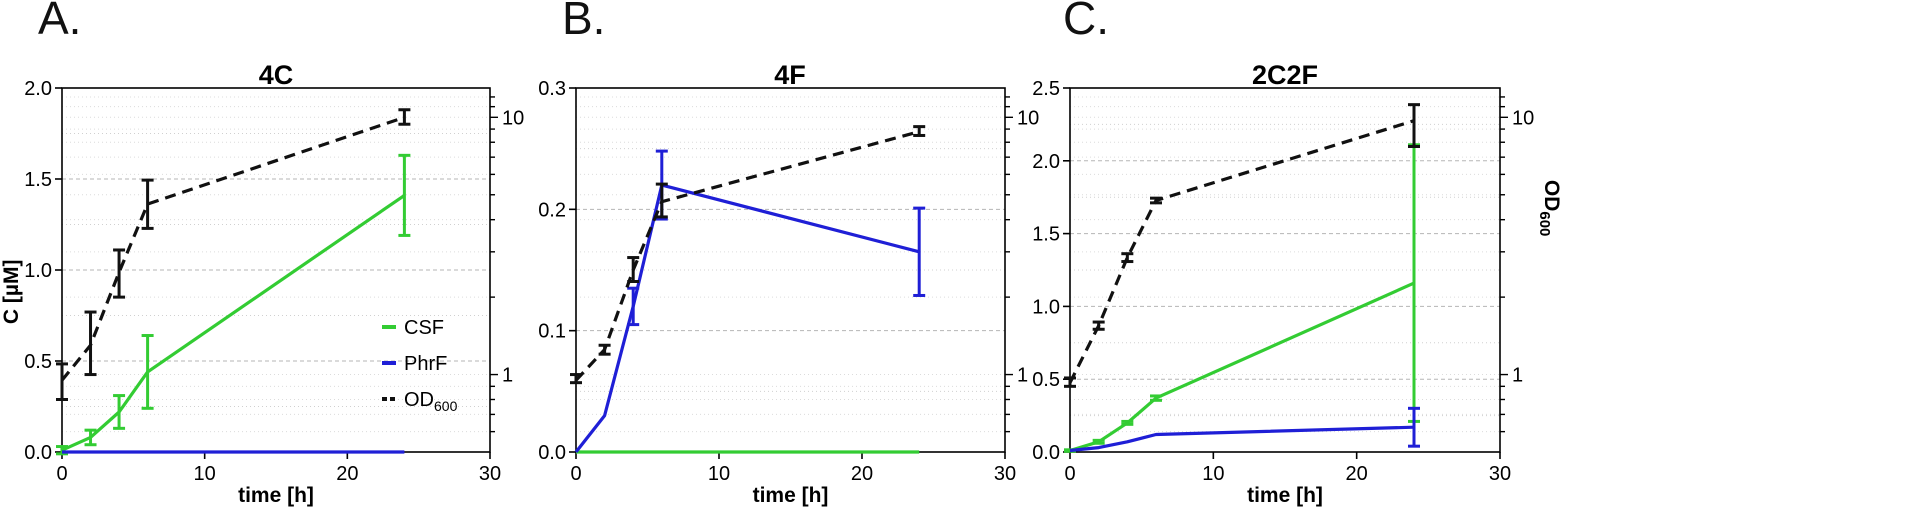 The width and height of the screenshot is (1908, 514). What do you see at coordinates (1551, 196) in the screenshot?
I see `y2-axis-label-main: OD` at bounding box center [1551, 196].